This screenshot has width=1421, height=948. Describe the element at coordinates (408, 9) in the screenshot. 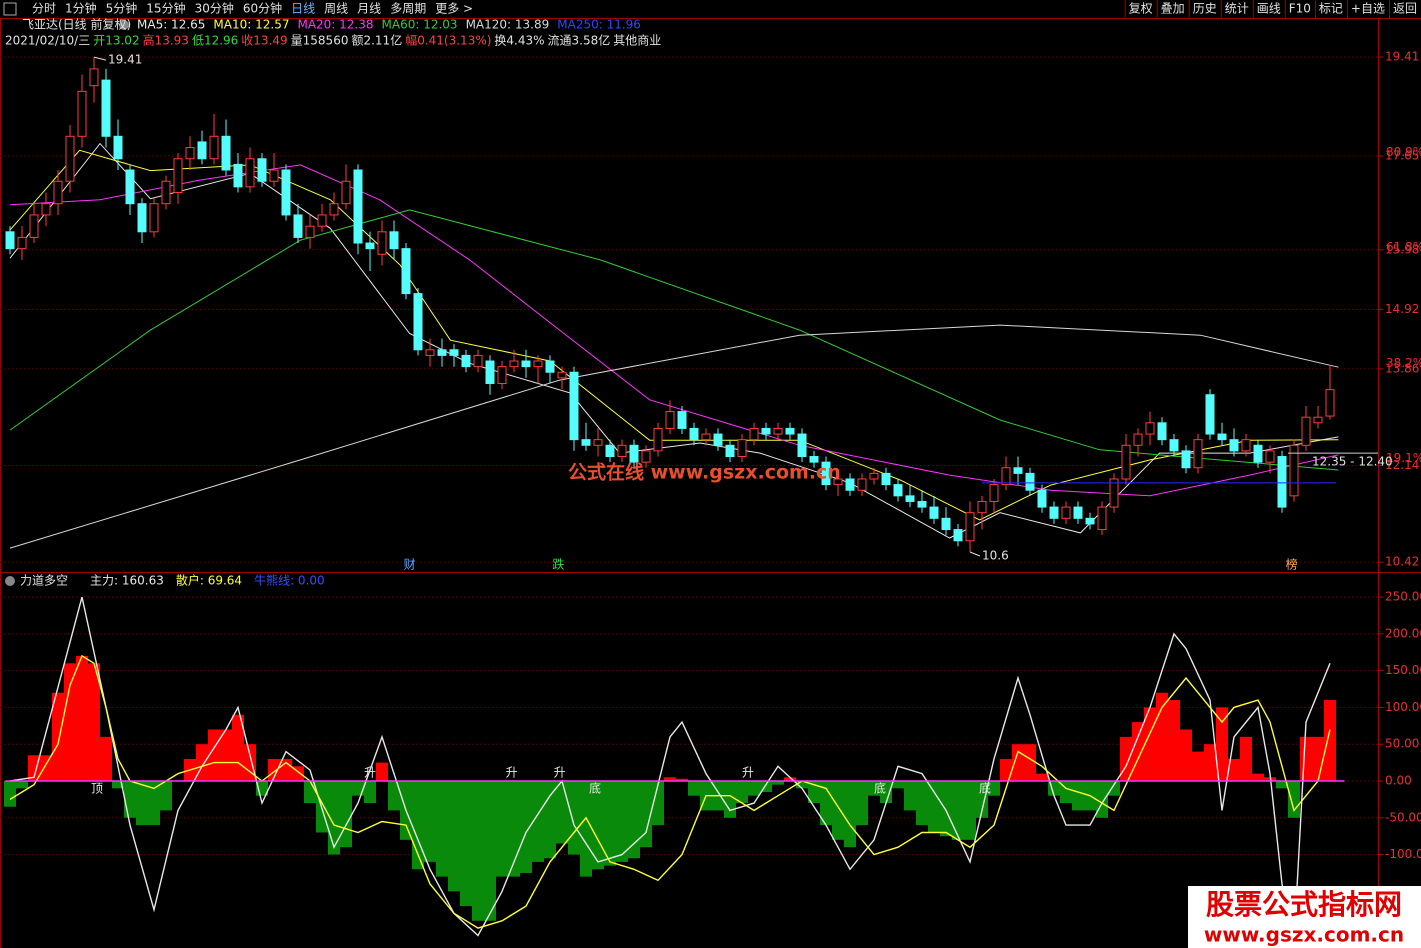

I see `toolbar-tab: 多周期` at that location.